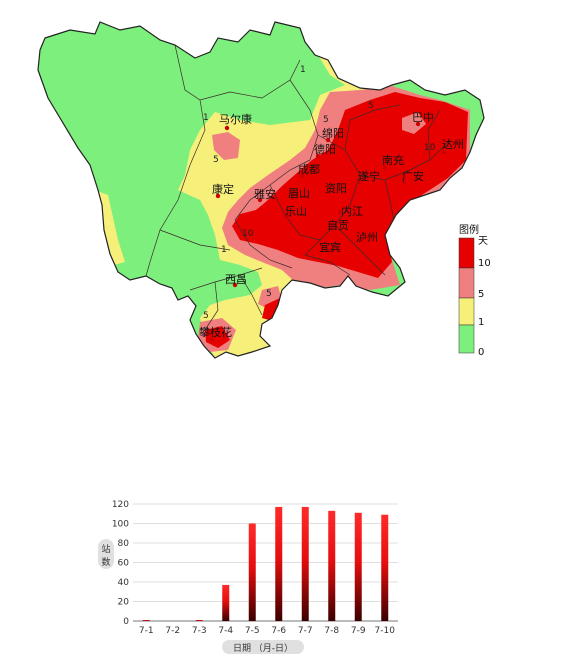 The height and width of the screenshot is (670, 566). I want to click on legend-label-1: 1, so click(481, 322).